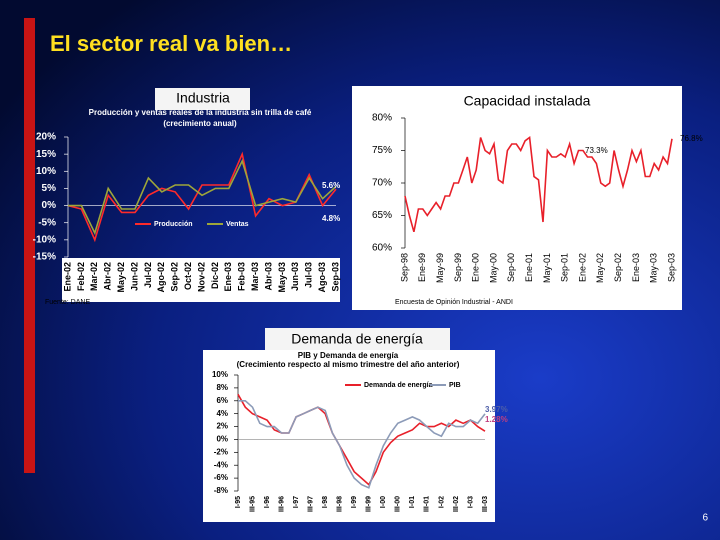 This screenshot has width=720, height=540. I want to click on x-tick-label: Mar-03, so click(255, 276).